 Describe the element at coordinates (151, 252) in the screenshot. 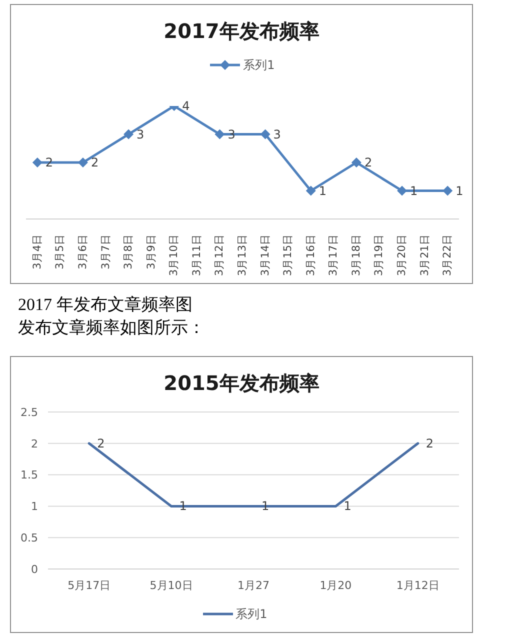

I see `x-tick-label: 3月9日` at that location.